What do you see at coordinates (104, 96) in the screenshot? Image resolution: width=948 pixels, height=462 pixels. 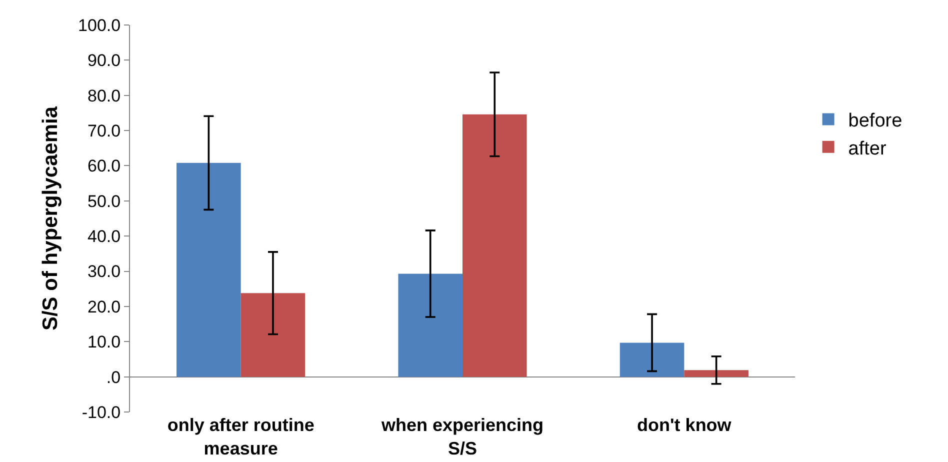 I see `y-tick-label: 80.0` at bounding box center [104, 96].